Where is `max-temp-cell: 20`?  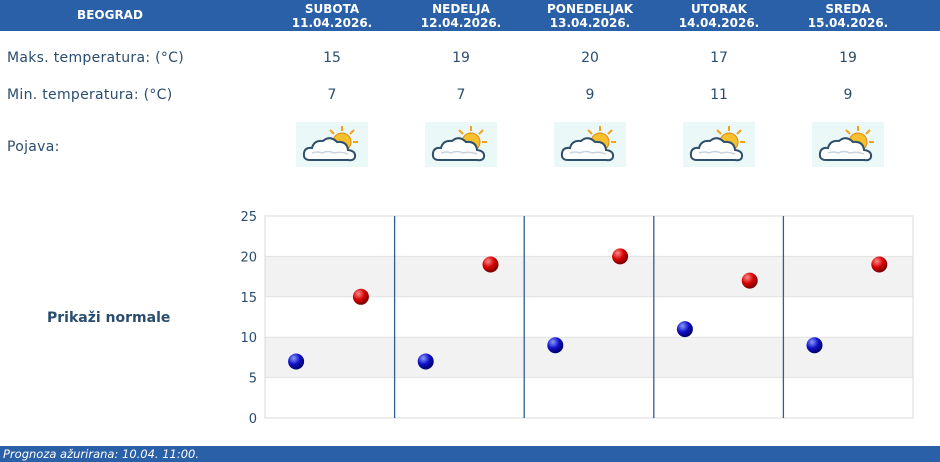 max-temp-cell: 20 is located at coordinates (590, 58).